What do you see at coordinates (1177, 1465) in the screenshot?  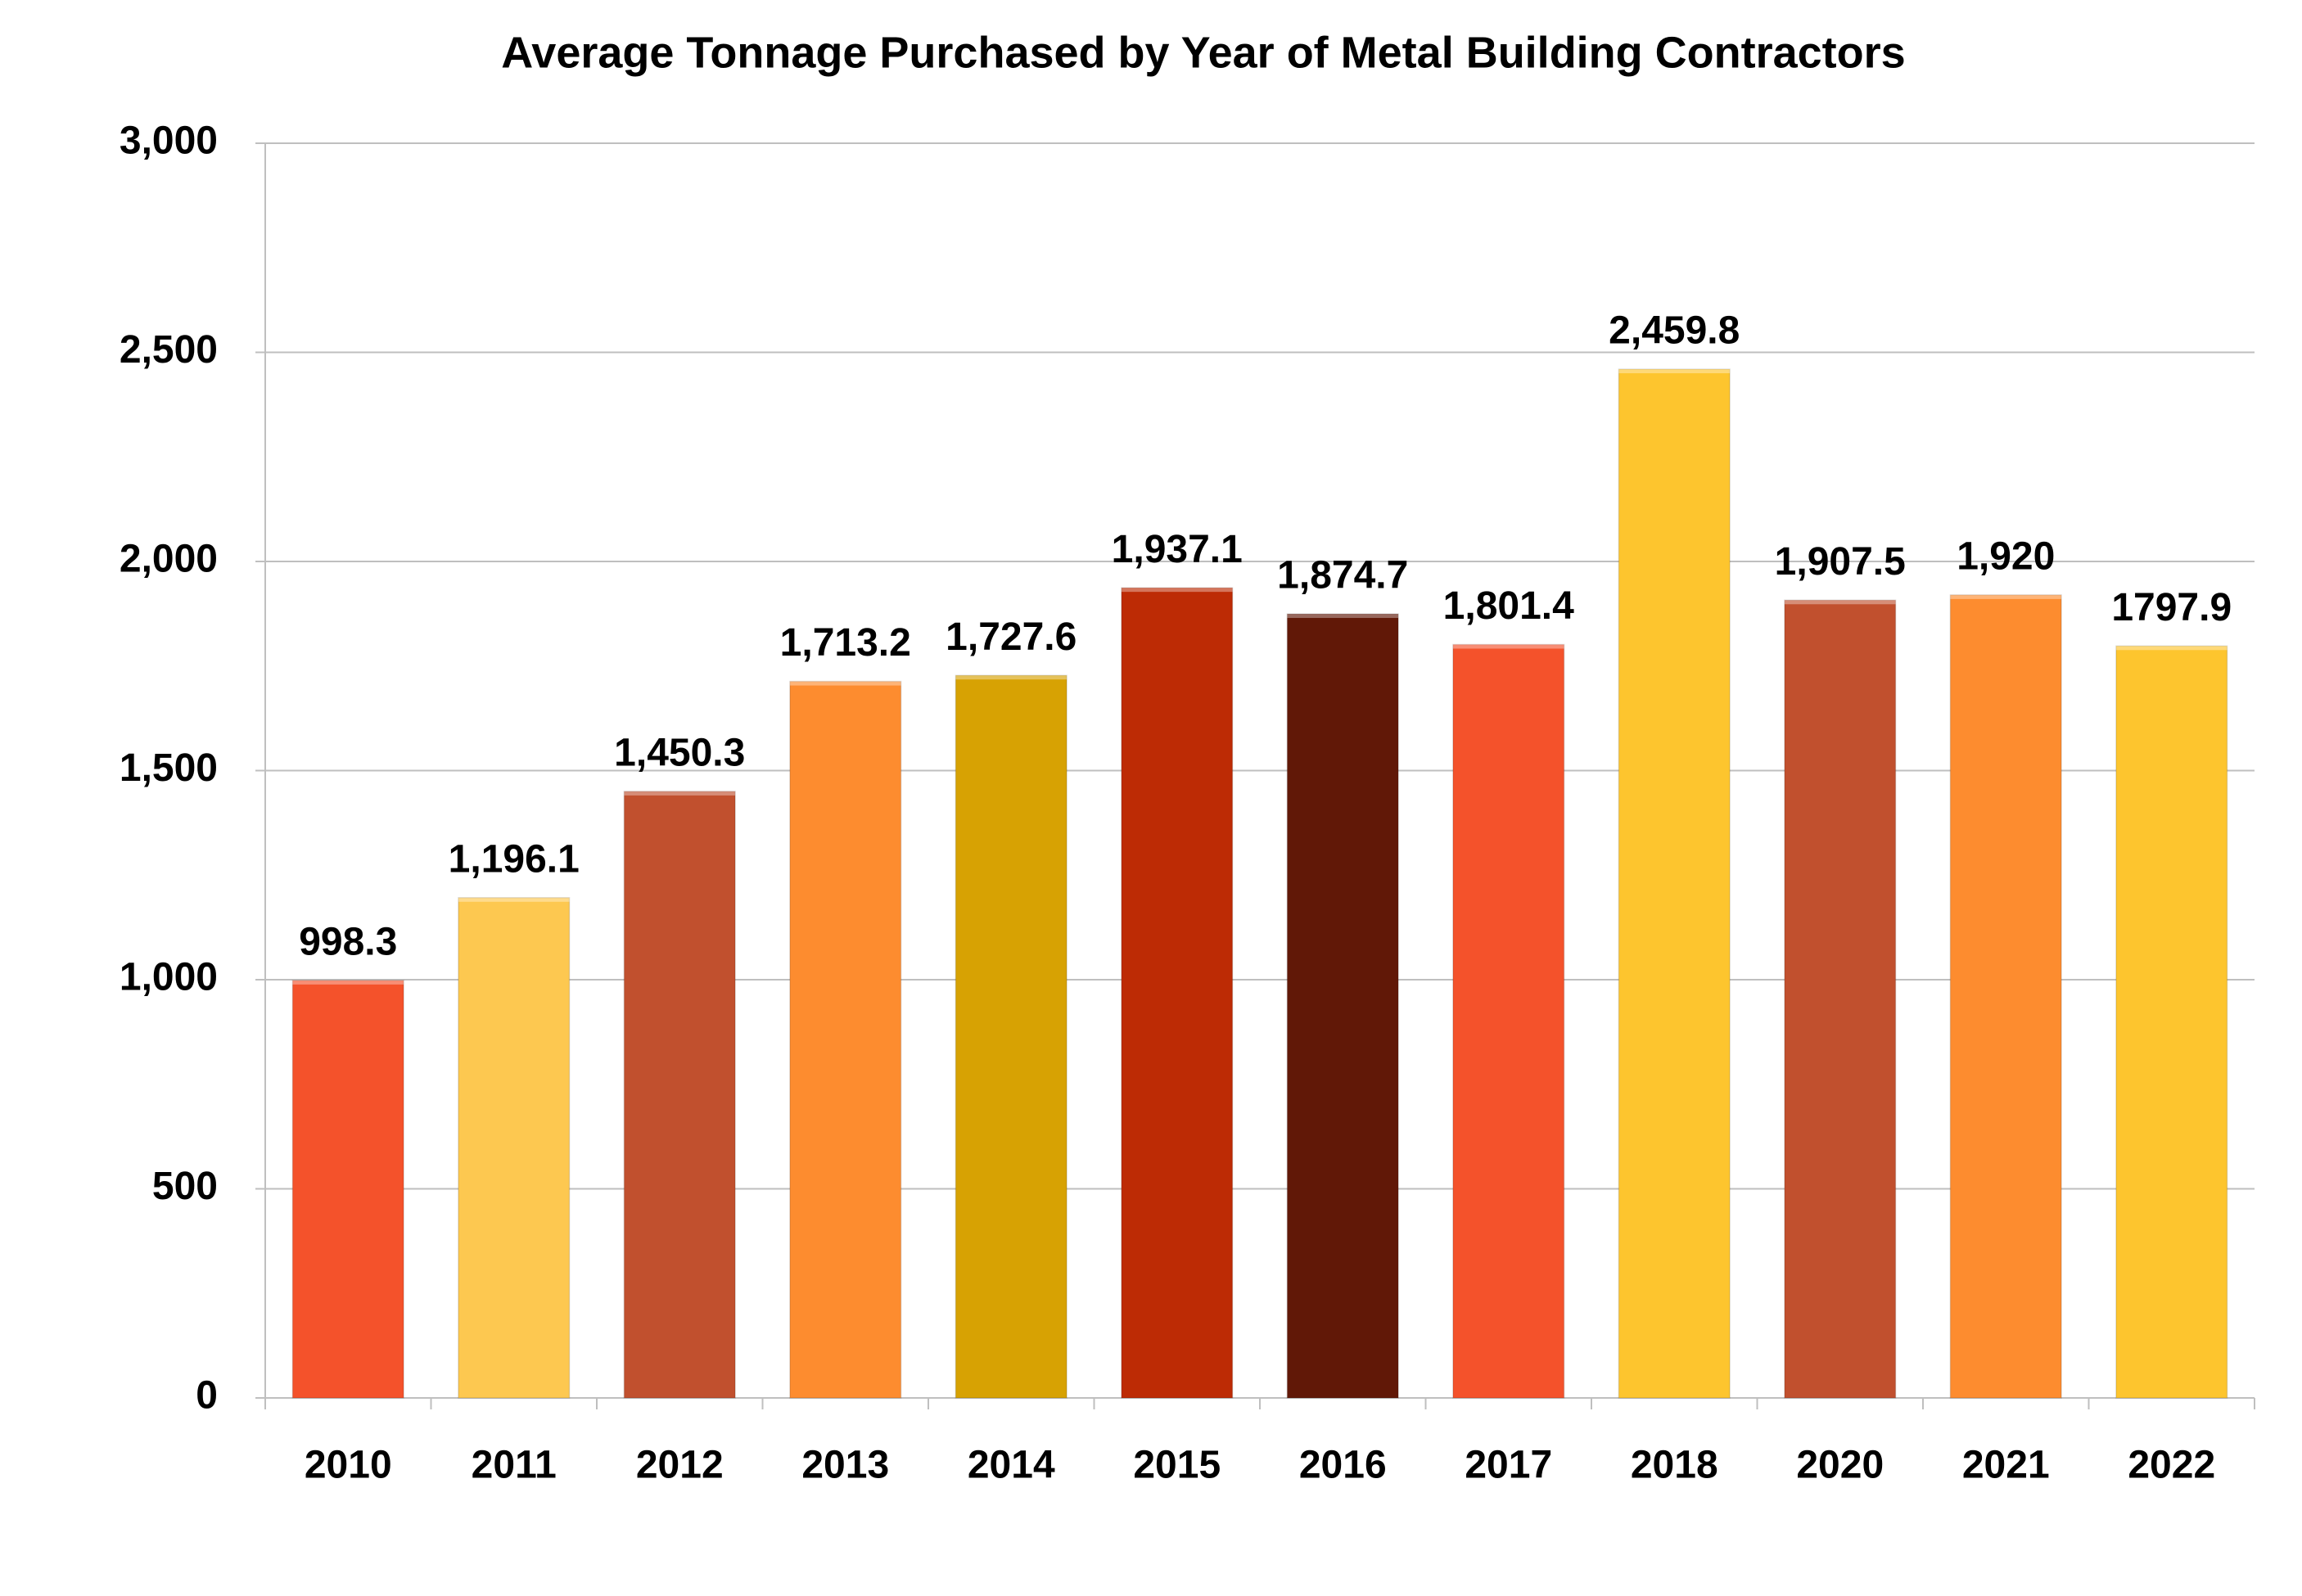 I see `x-tick-label: 2015` at bounding box center [1177, 1465].